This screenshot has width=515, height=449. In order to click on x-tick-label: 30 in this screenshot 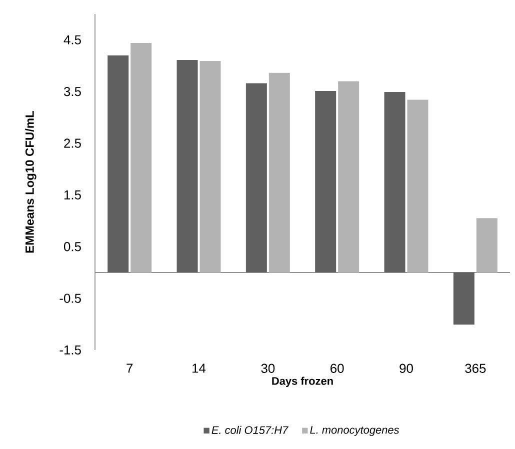, I will do `click(268, 368)`.